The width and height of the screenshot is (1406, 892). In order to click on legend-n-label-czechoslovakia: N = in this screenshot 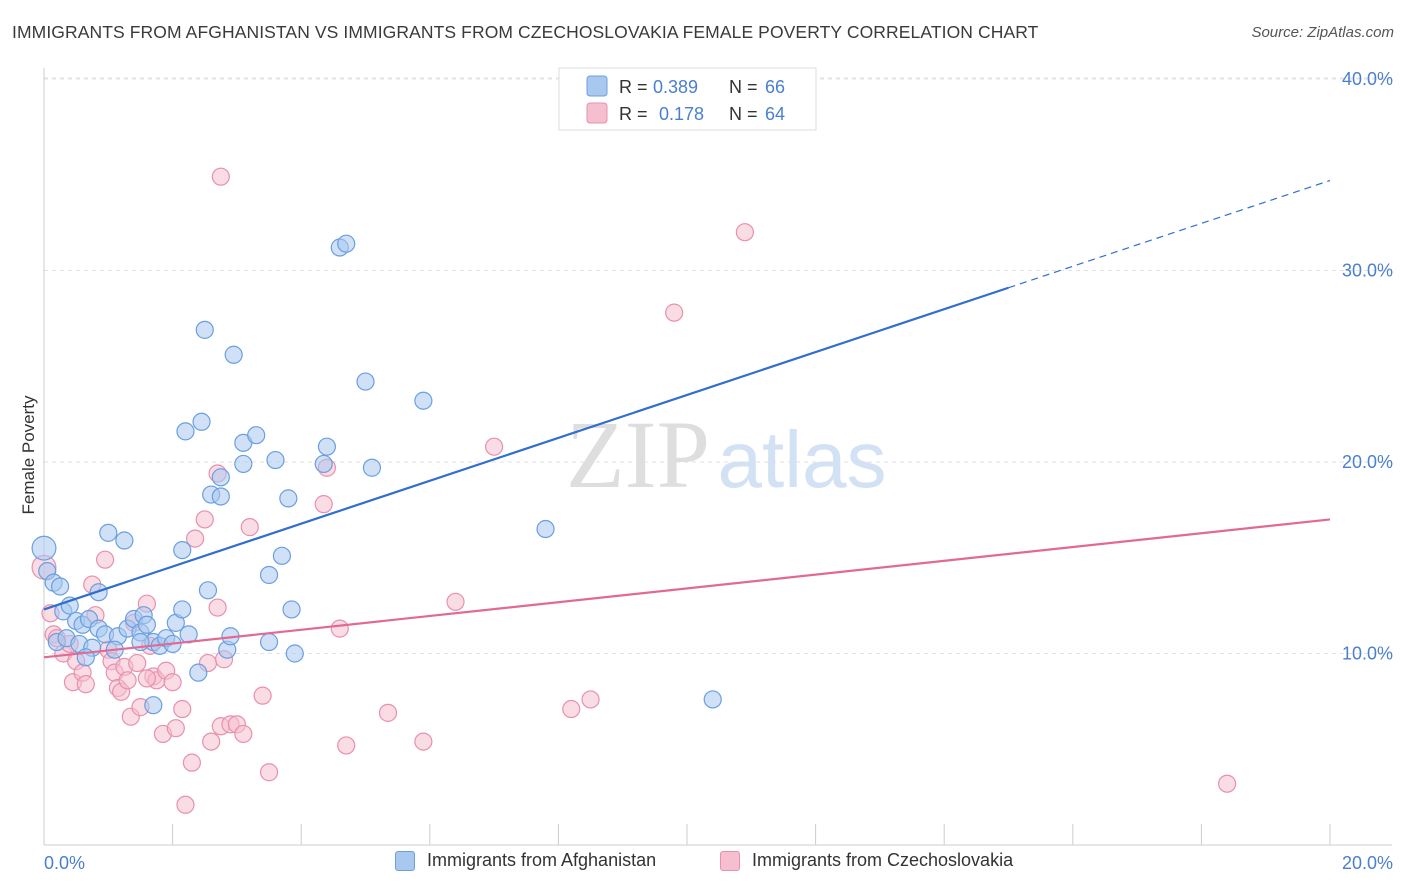, I will do `click(743, 114)`.